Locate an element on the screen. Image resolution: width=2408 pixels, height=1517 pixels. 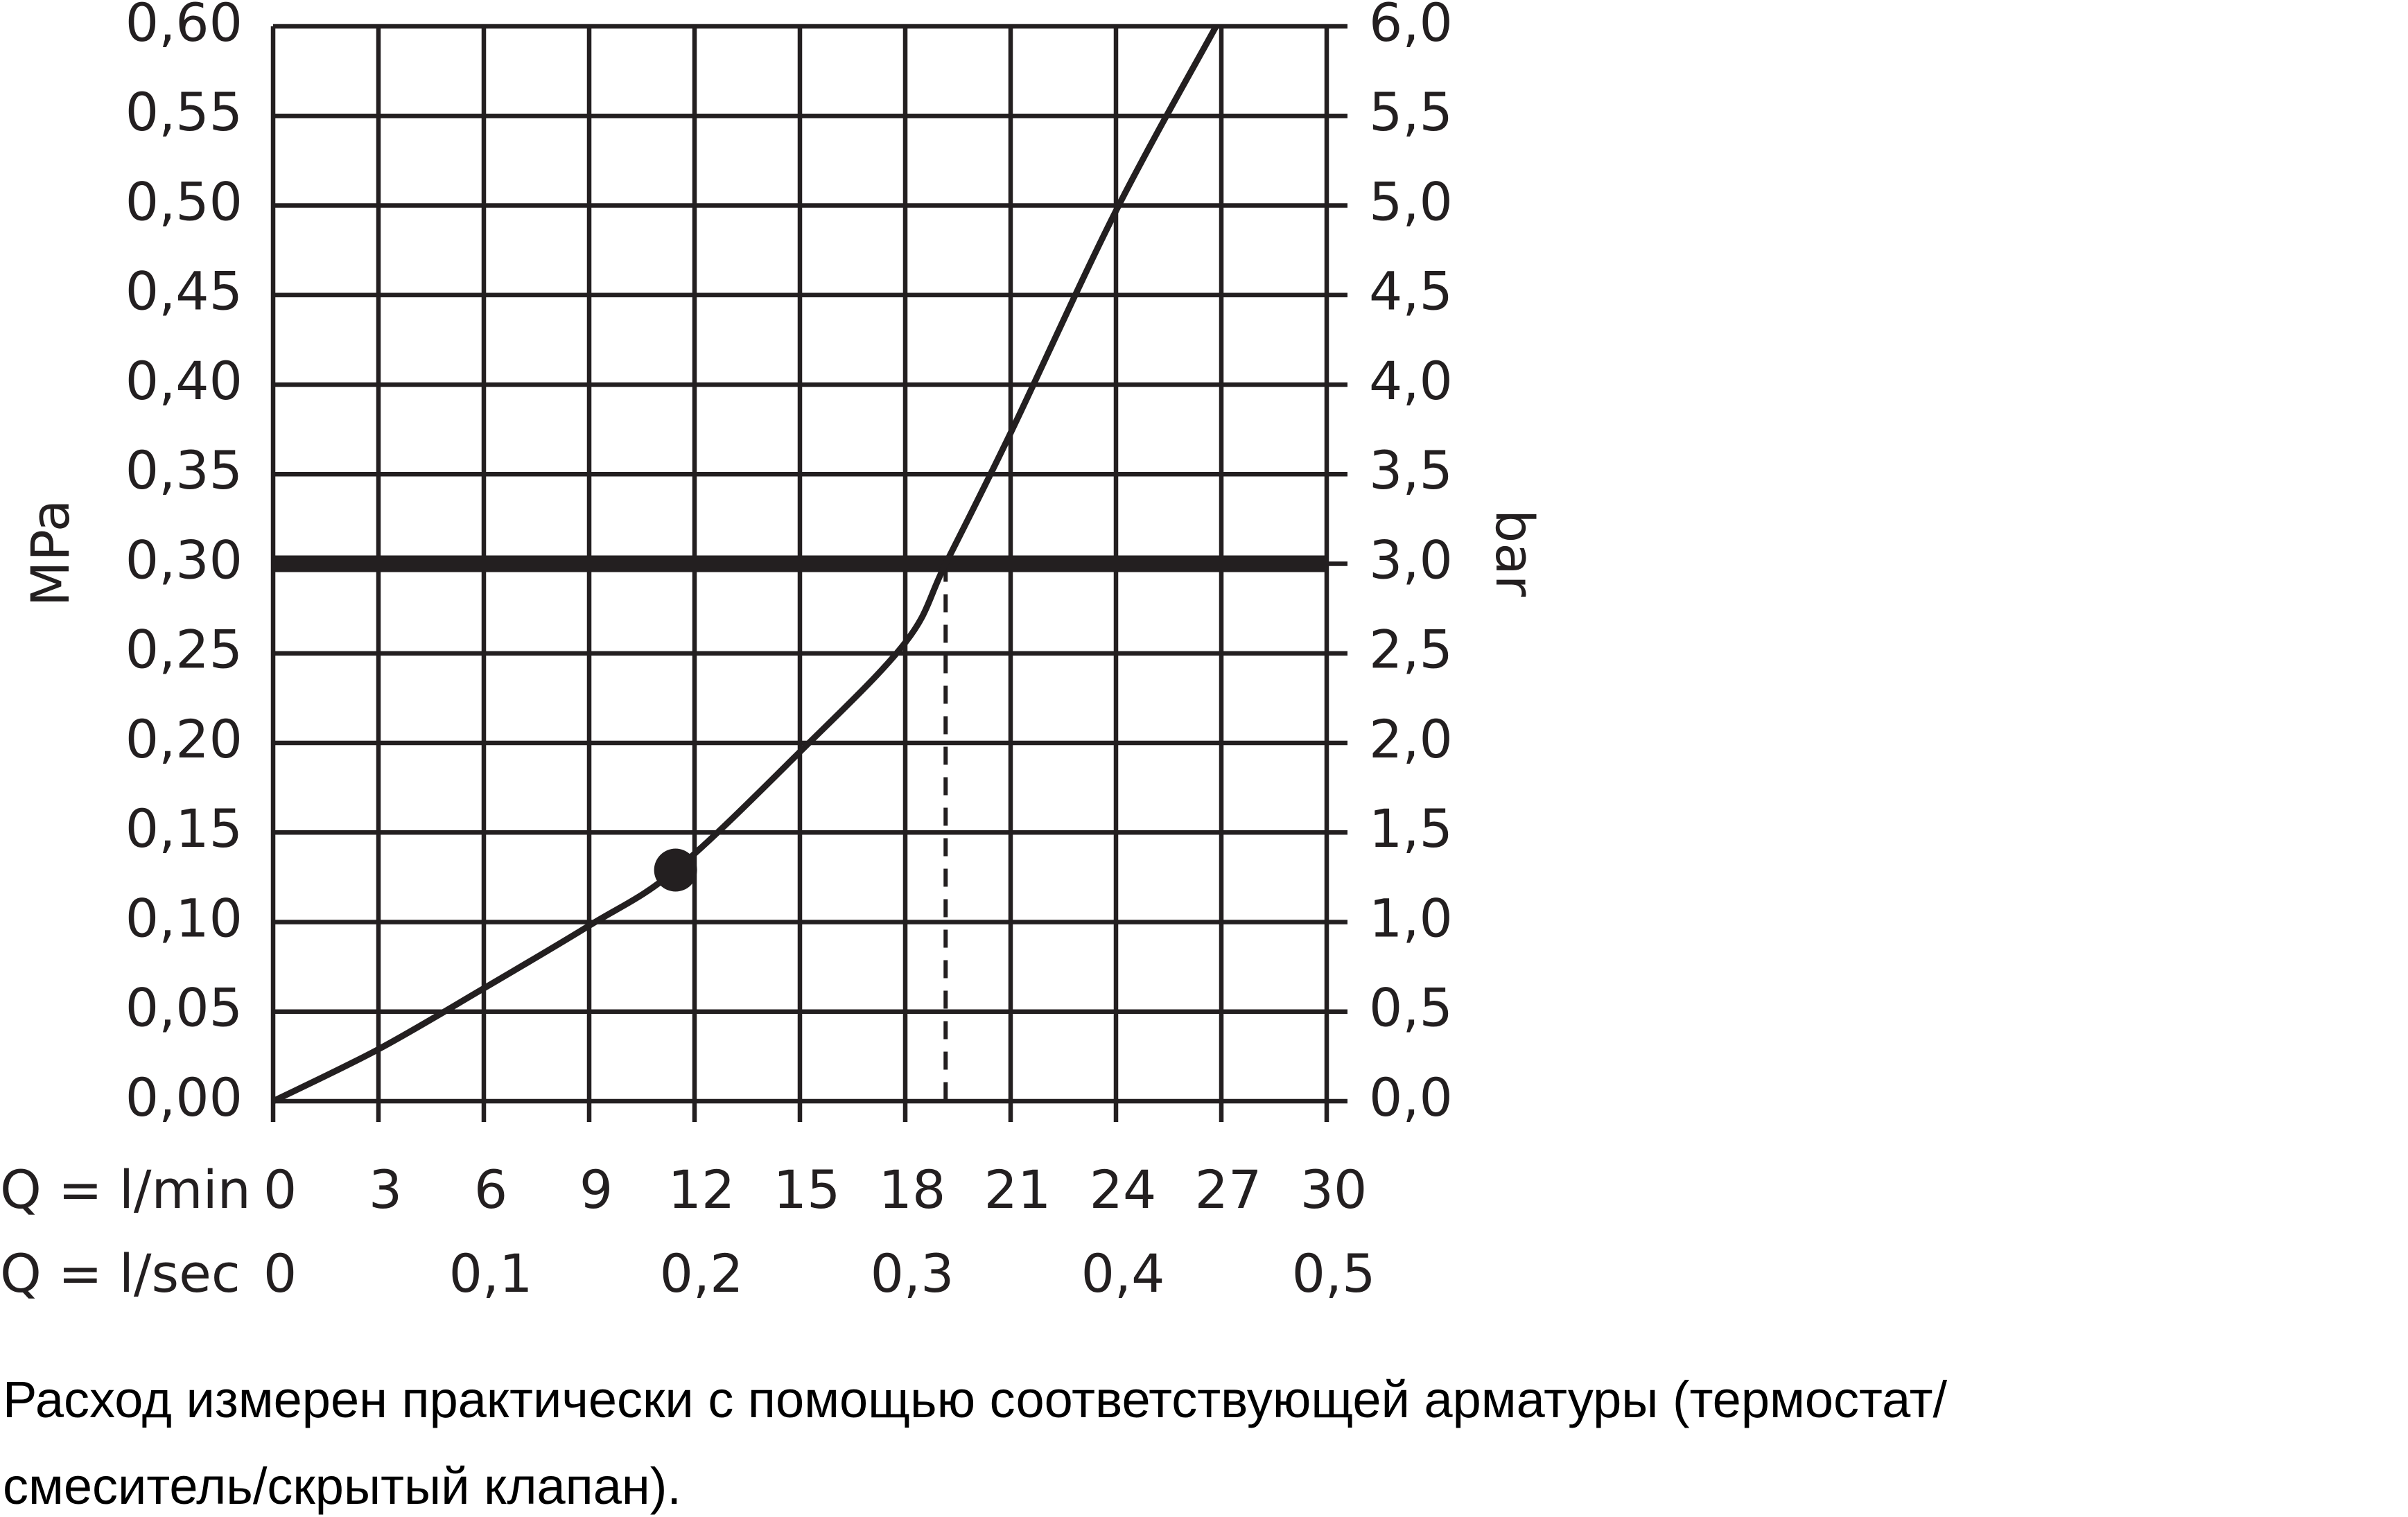
y-tick-label: 0,25 is located at coordinates (184, 650).